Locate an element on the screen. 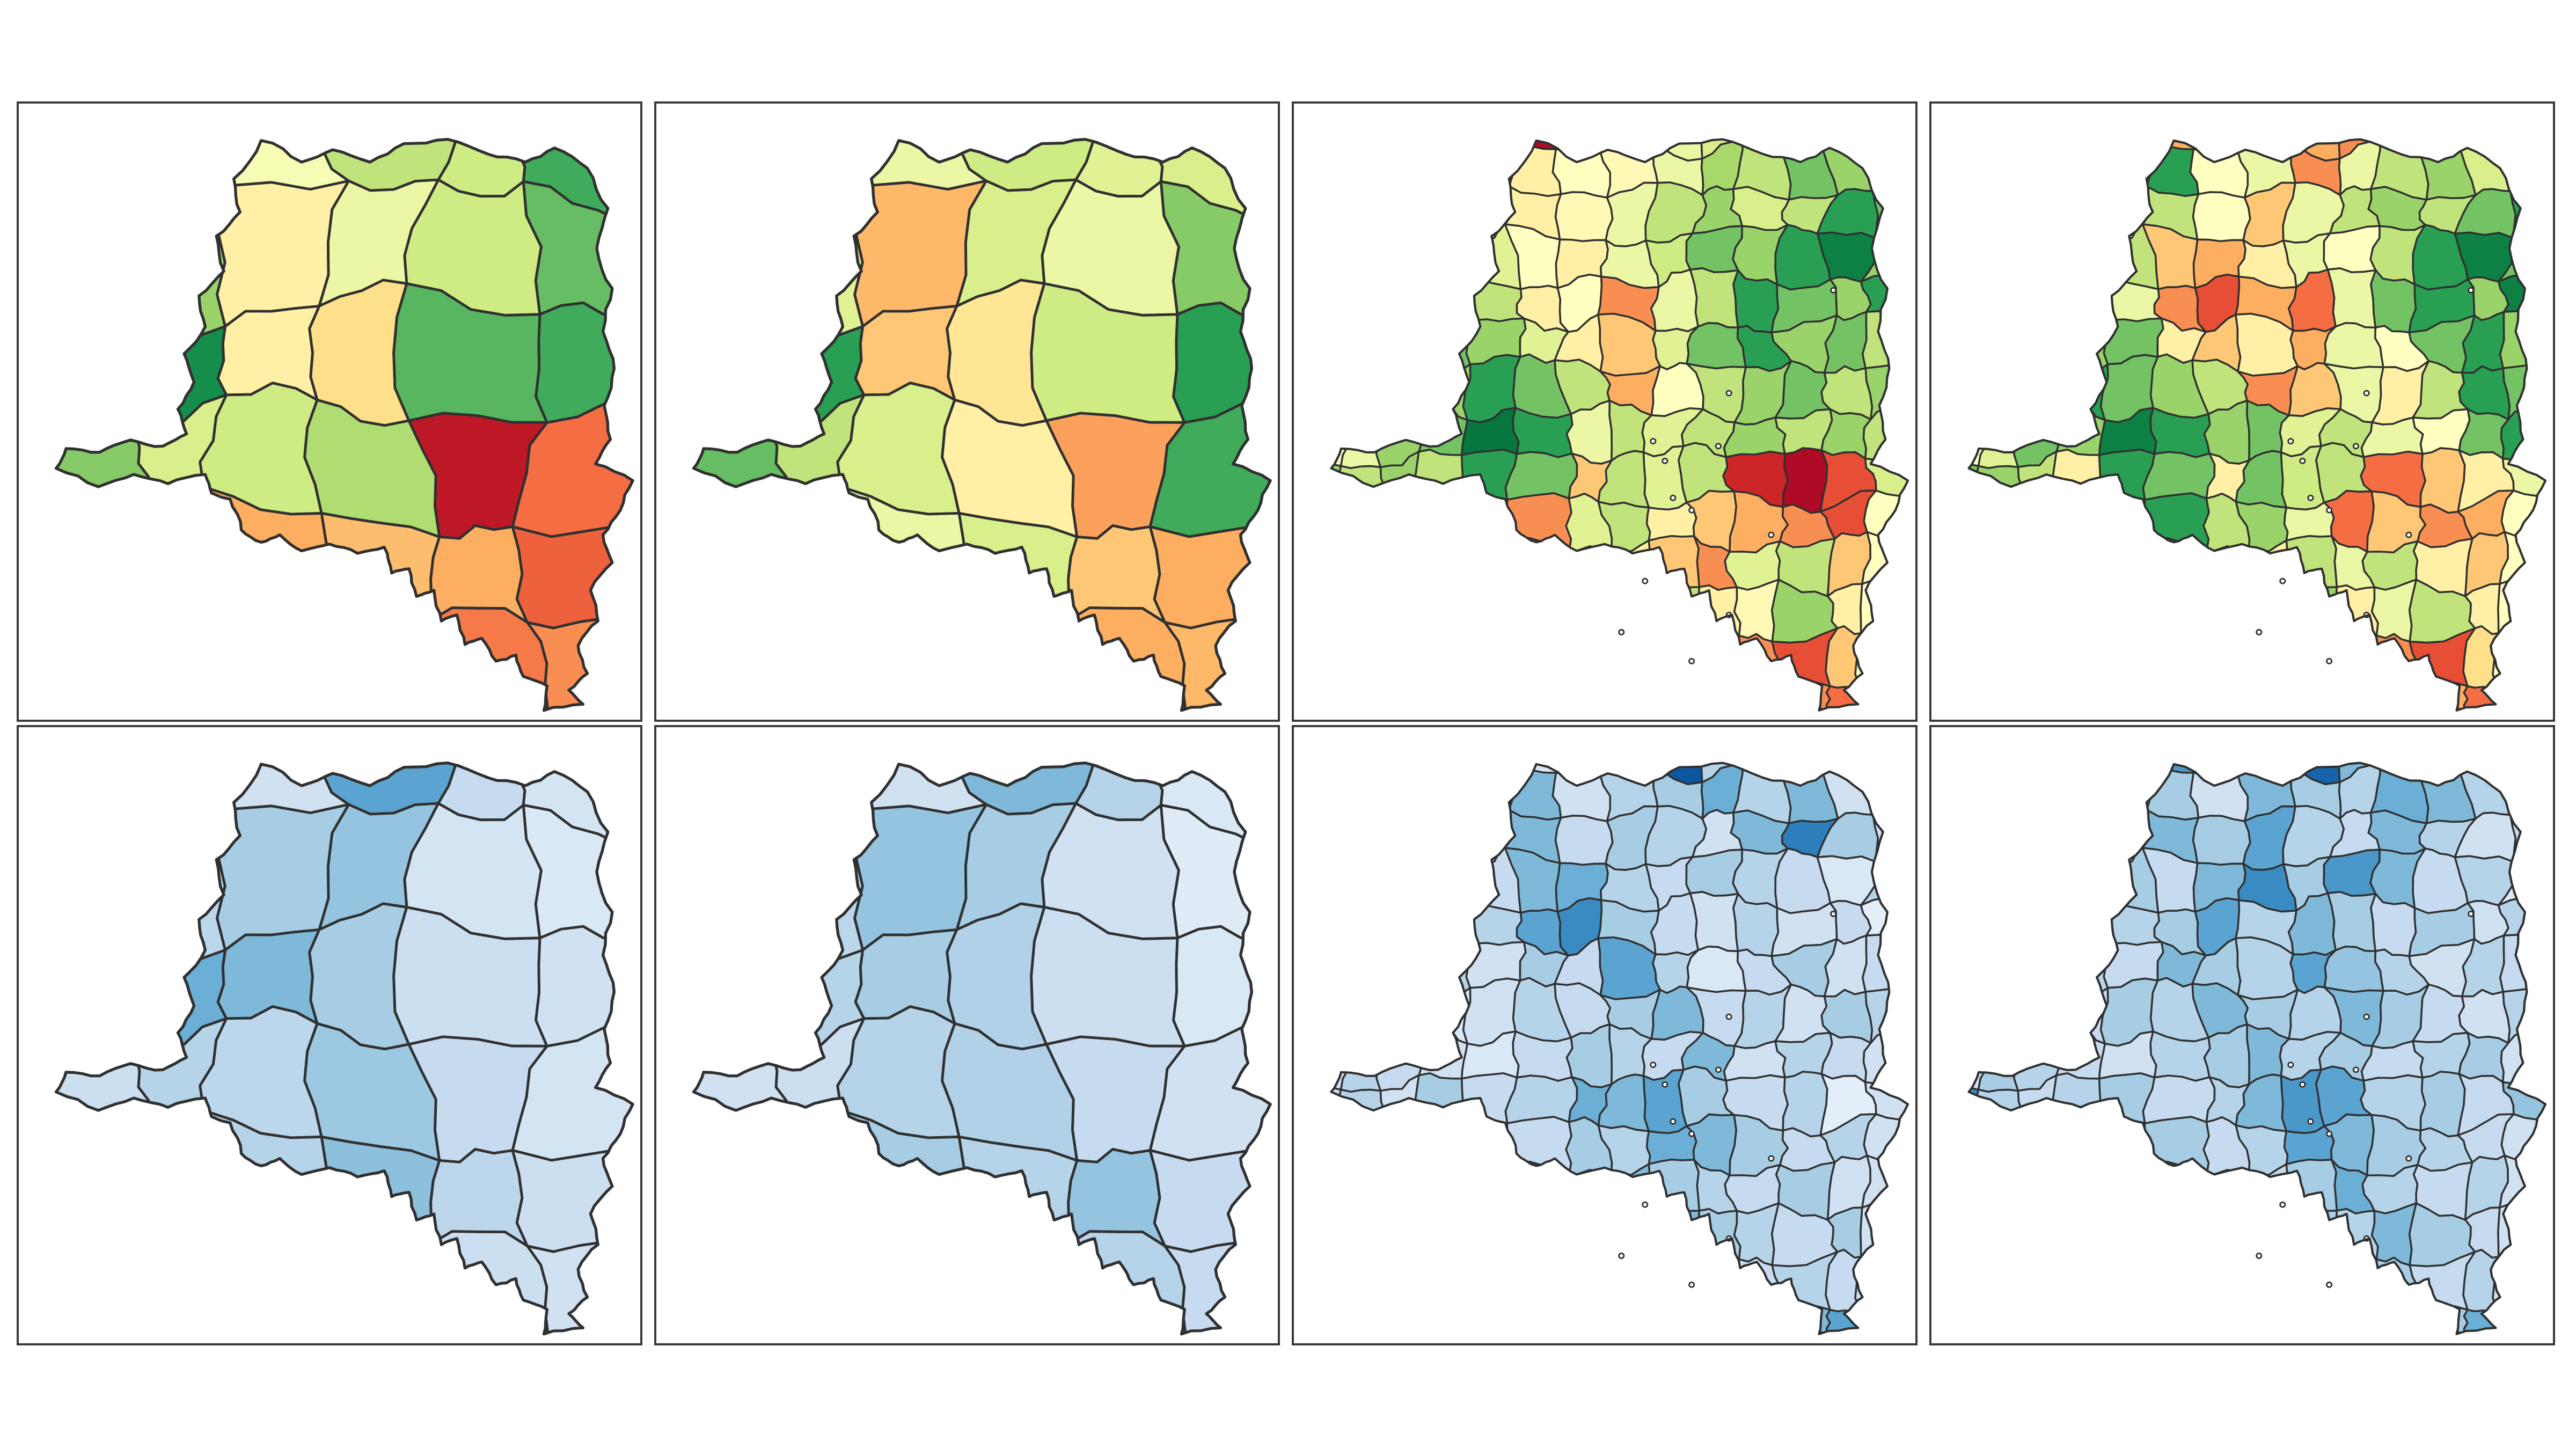 This screenshot has height=1449, width=2576. choropleth-map-zones-blues-a is located at coordinates (1601, 1048).